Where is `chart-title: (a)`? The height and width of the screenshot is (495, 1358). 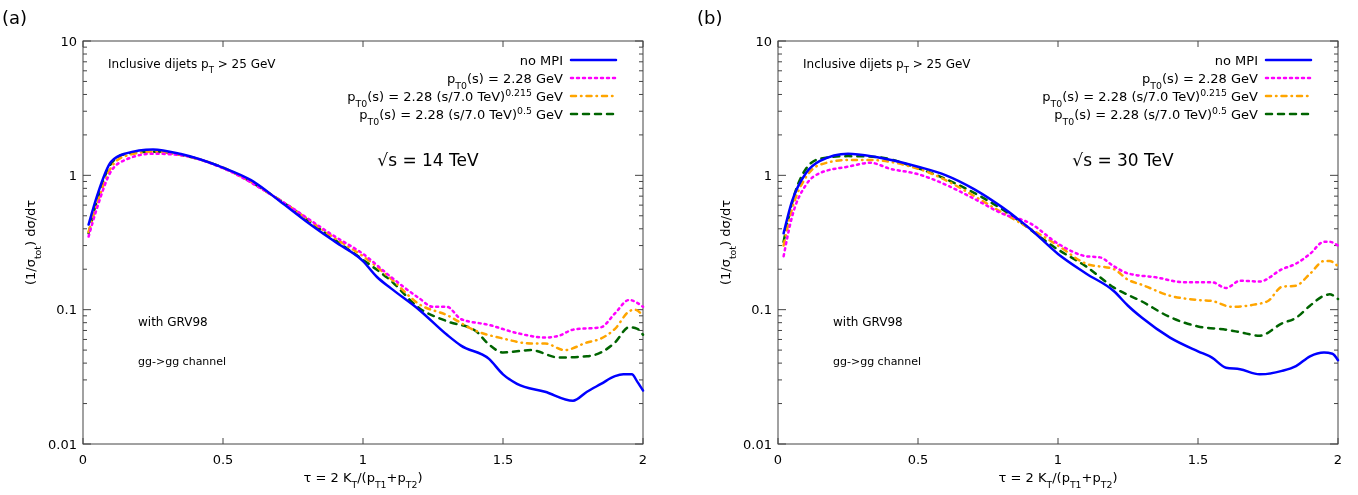 chart-title: (a) is located at coordinates (15, 17).